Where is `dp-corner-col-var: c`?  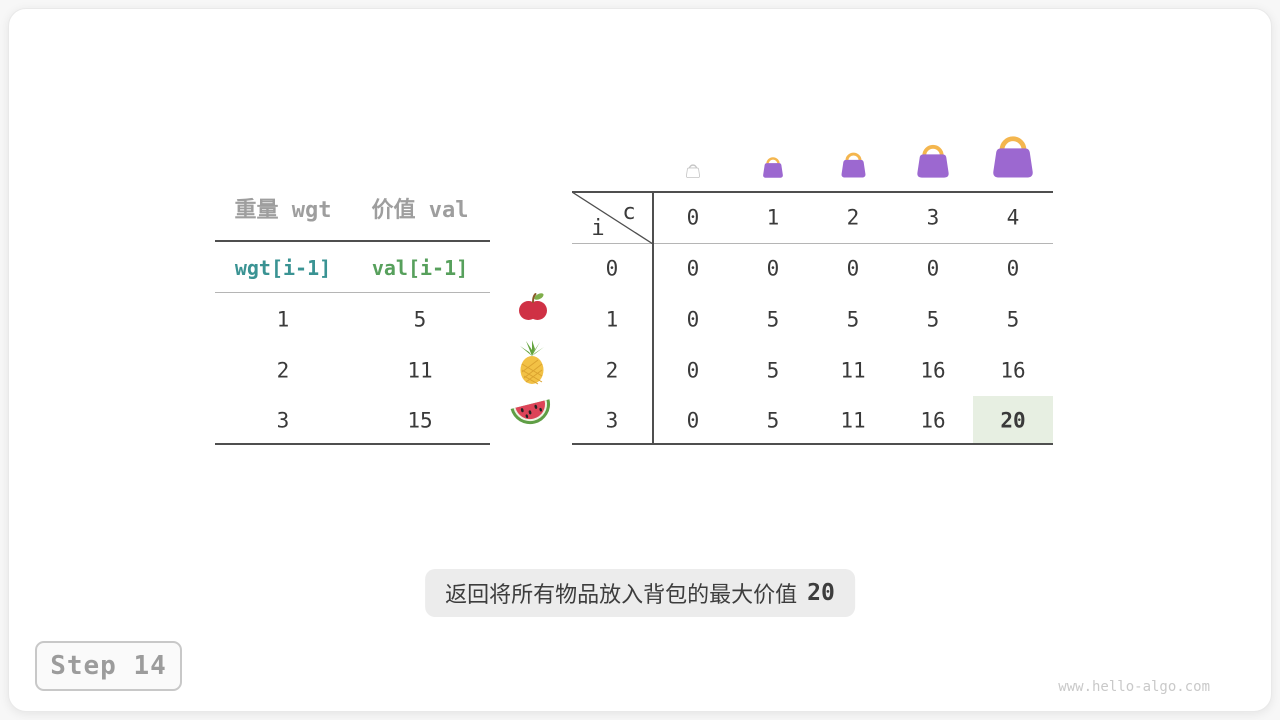 dp-corner-col-var: c is located at coordinates (629, 212).